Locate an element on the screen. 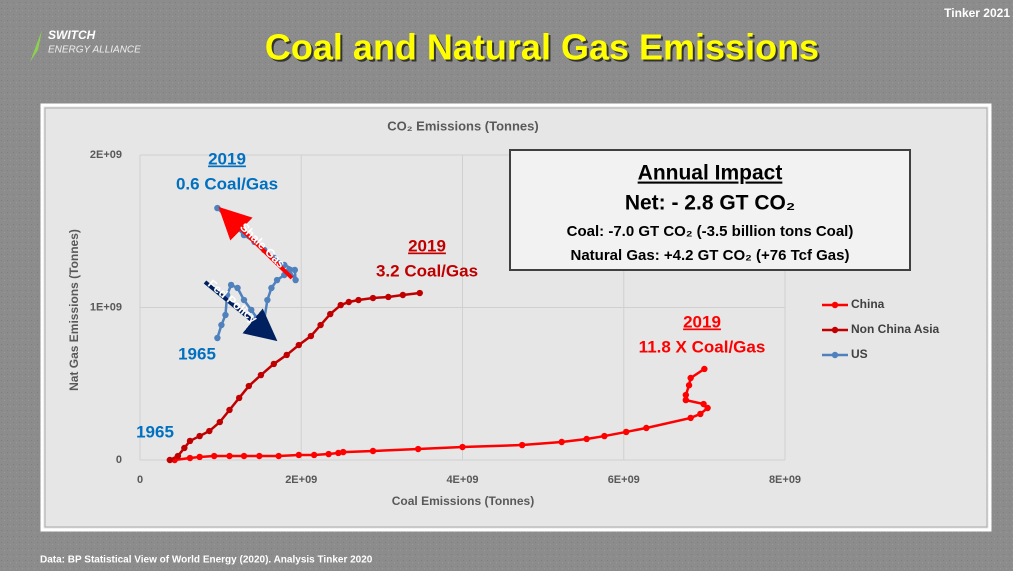 This screenshot has height=571, width=1013. x-tick-label: 8E+09 is located at coordinates (785, 480).